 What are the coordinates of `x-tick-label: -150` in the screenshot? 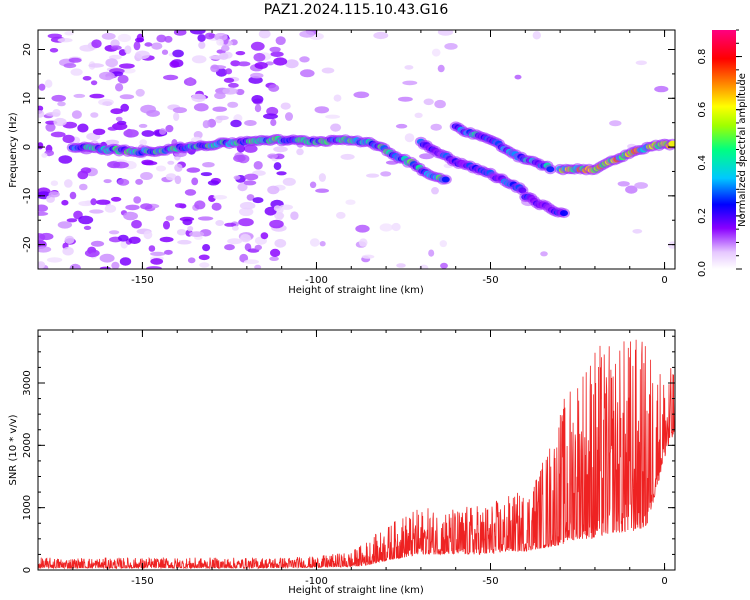 It's located at (142, 280).